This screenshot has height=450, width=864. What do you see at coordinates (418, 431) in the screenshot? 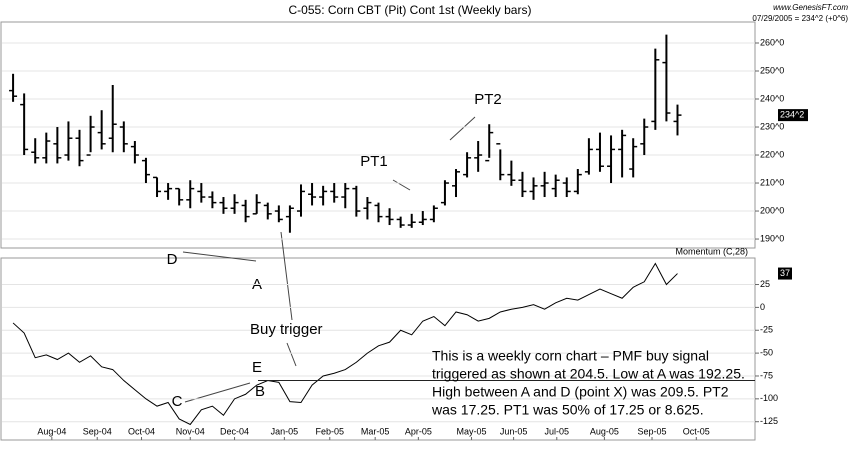
I see `x-tick-label: Apr-05` at bounding box center [418, 431].